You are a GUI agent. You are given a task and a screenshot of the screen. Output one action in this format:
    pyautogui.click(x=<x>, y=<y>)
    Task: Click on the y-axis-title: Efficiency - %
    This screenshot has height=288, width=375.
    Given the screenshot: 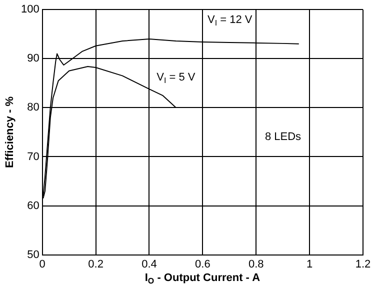 What is the action you would take?
    pyautogui.click(x=10, y=132)
    